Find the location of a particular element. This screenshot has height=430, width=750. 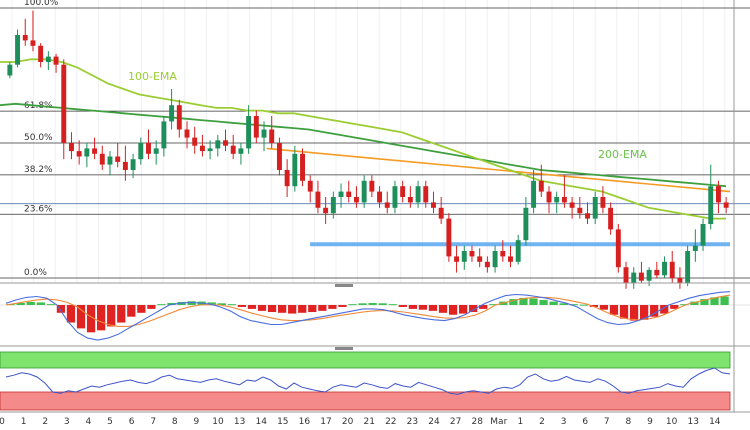

fib-level-label: 50.0% is located at coordinates (38, 138).